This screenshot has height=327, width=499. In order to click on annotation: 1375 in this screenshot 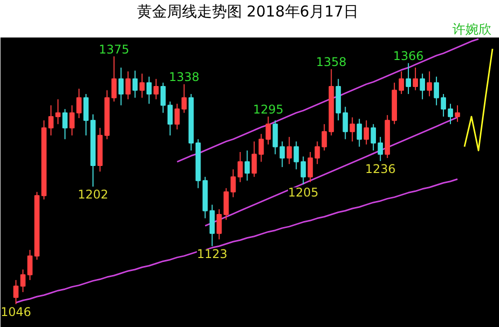, I will do `click(114, 49)`.